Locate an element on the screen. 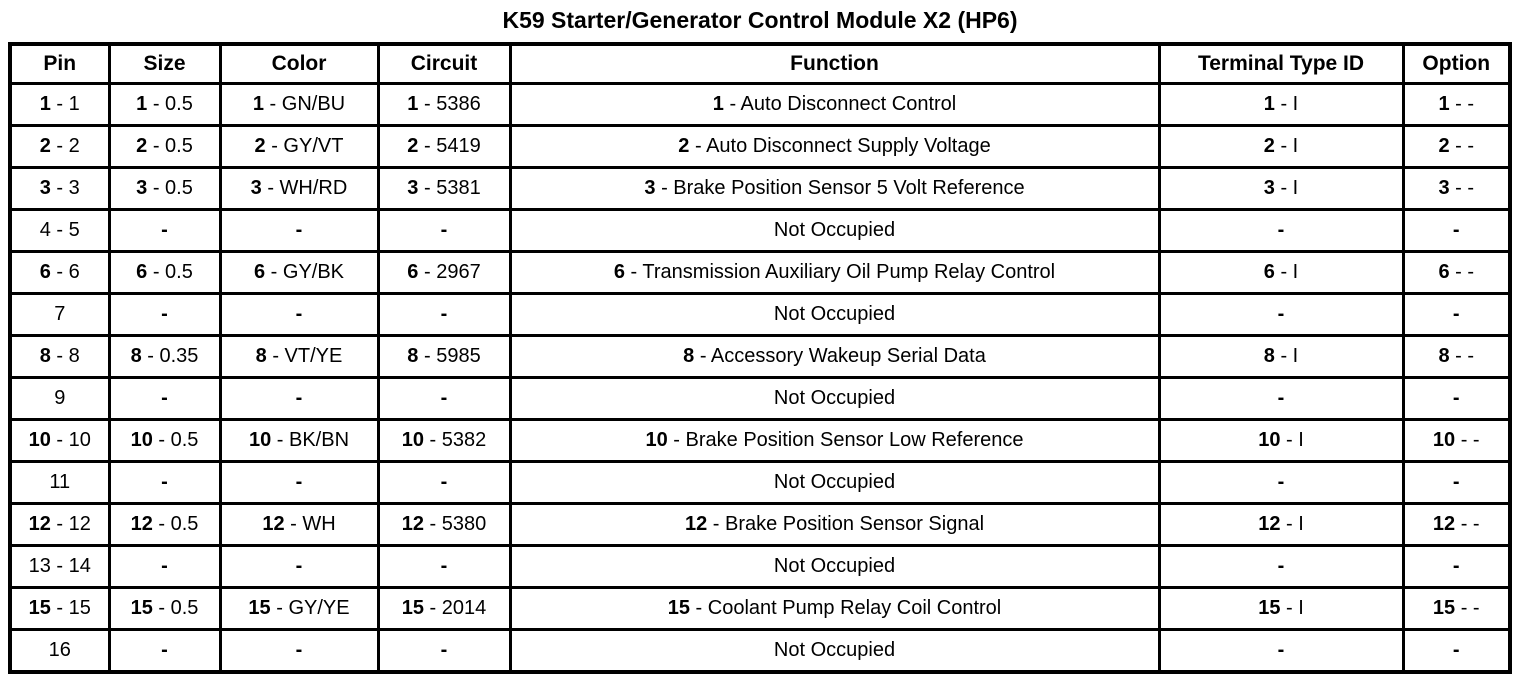 The height and width of the screenshot is (688, 1520). cell-pin: 1 - 1 is located at coordinates (59, 104).